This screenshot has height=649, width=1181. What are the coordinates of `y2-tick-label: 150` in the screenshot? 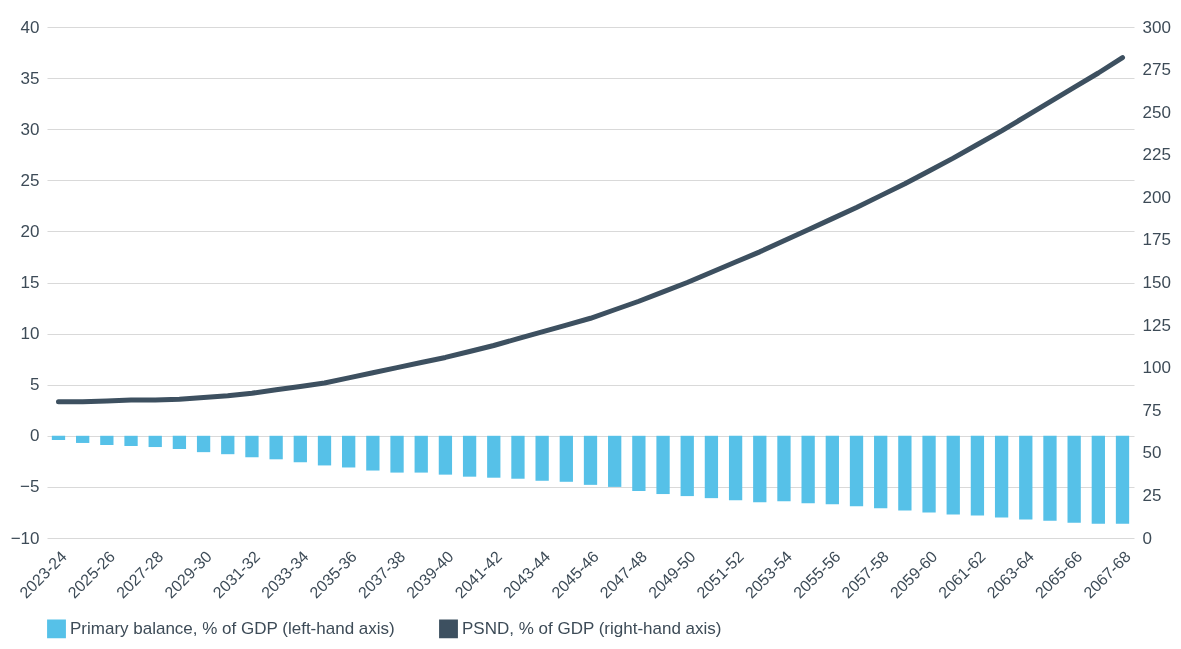 It's located at (1156, 282).